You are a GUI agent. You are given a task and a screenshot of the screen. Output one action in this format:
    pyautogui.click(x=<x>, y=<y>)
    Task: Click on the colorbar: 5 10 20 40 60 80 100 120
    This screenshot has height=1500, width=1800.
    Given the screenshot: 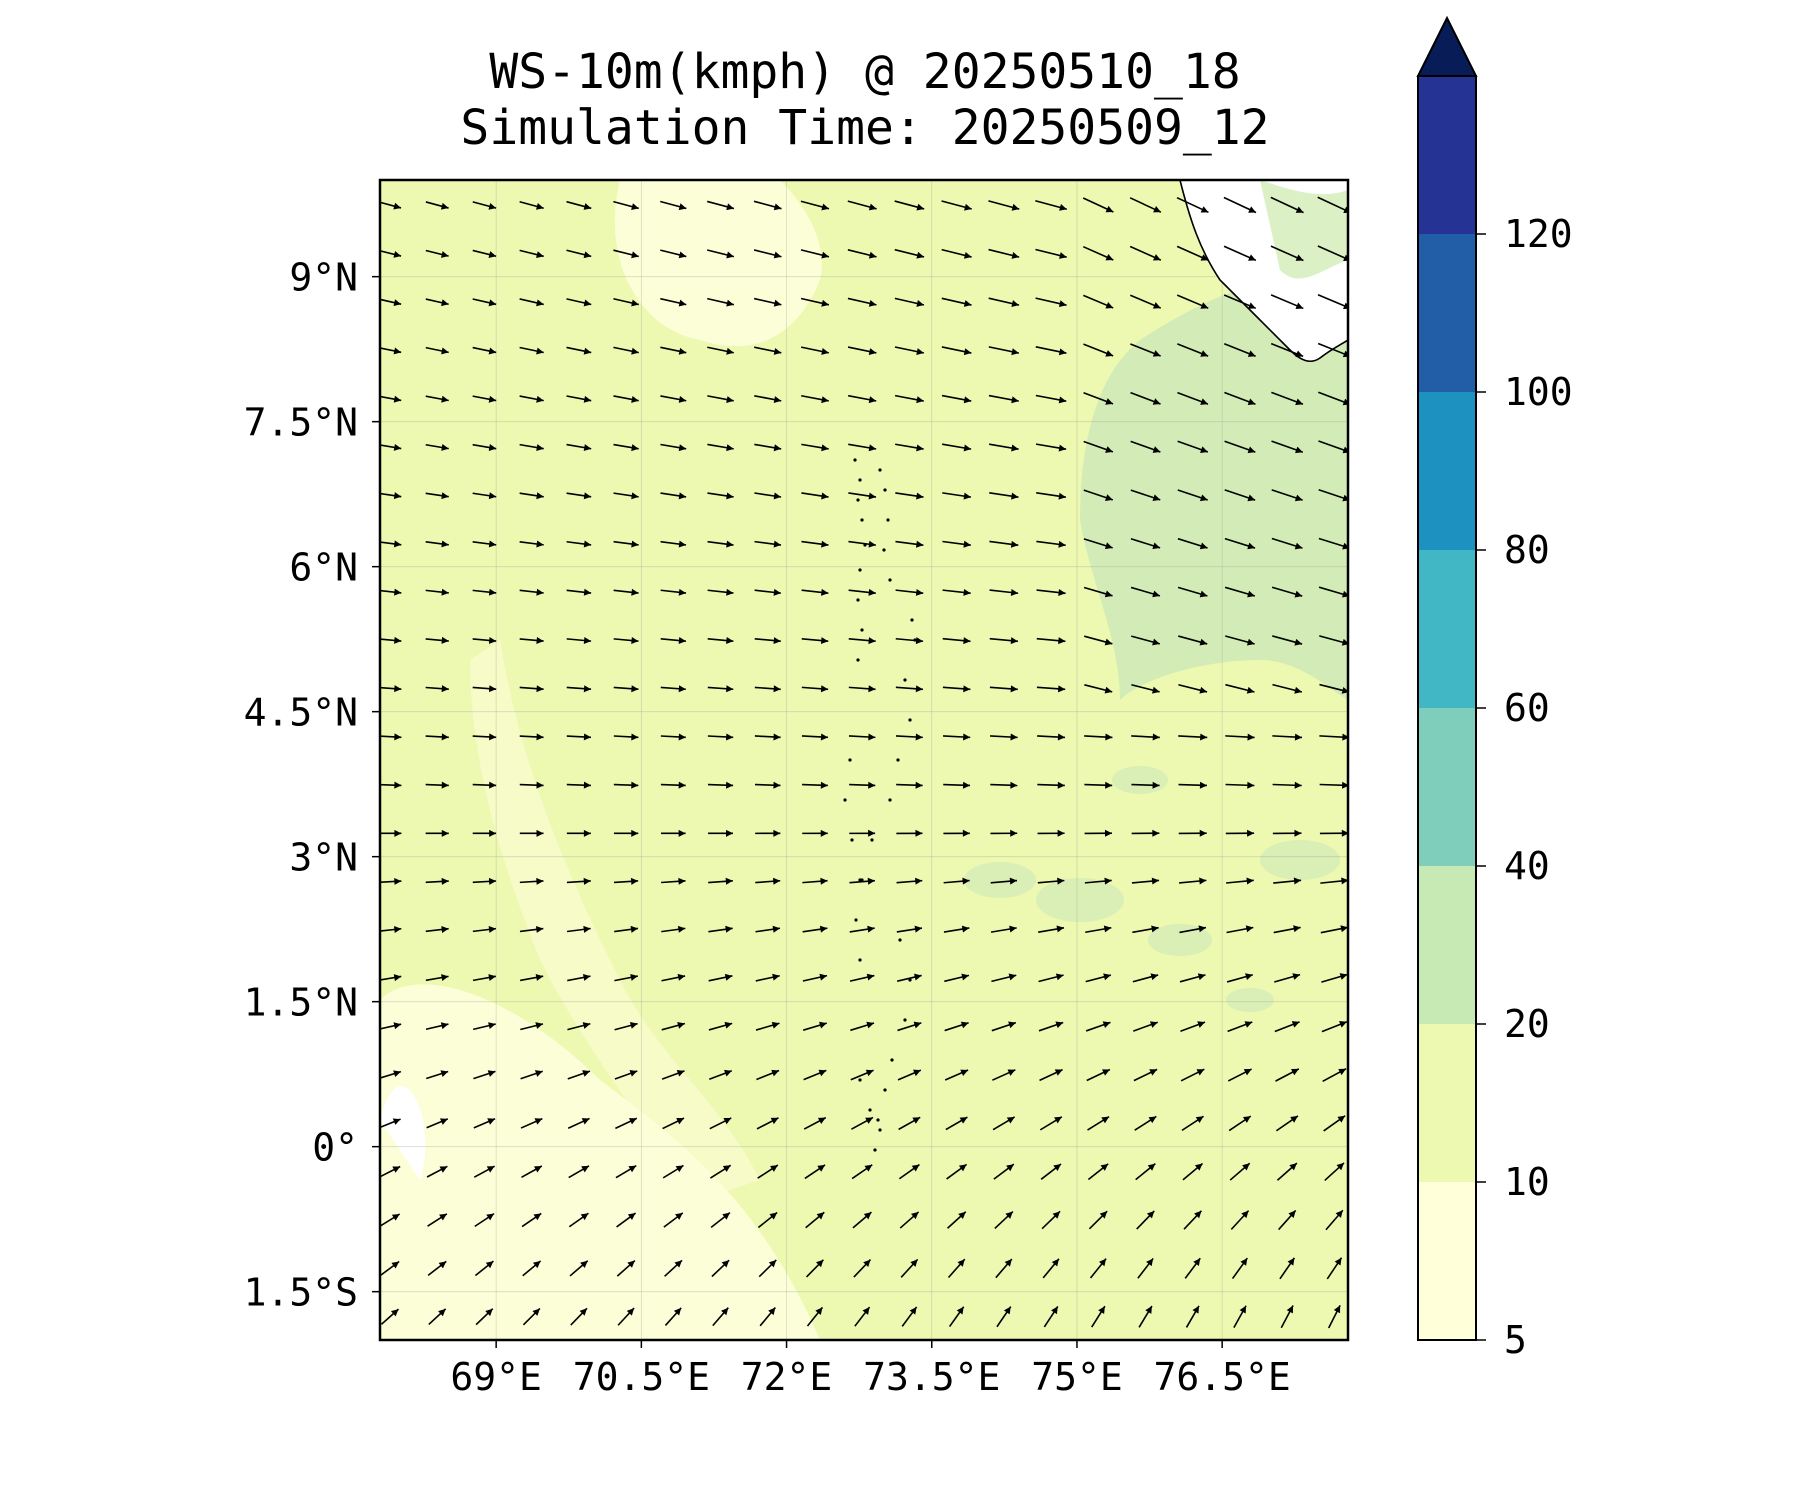 What is the action you would take?
    pyautogui.click(x=1494, y=688)
    